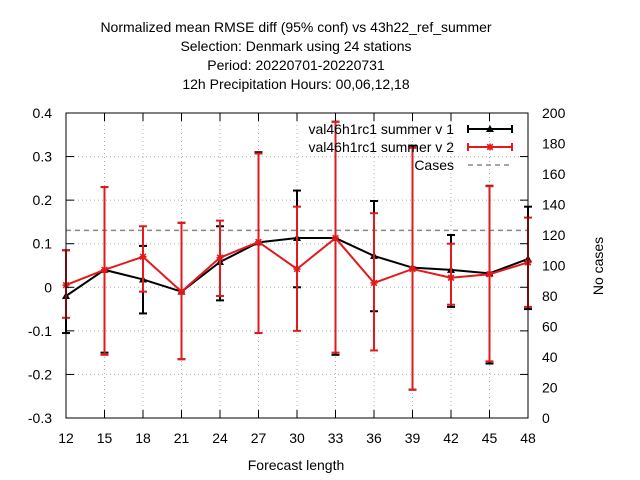  I want to click on y2-tick-label: 160, so click(554, 174).